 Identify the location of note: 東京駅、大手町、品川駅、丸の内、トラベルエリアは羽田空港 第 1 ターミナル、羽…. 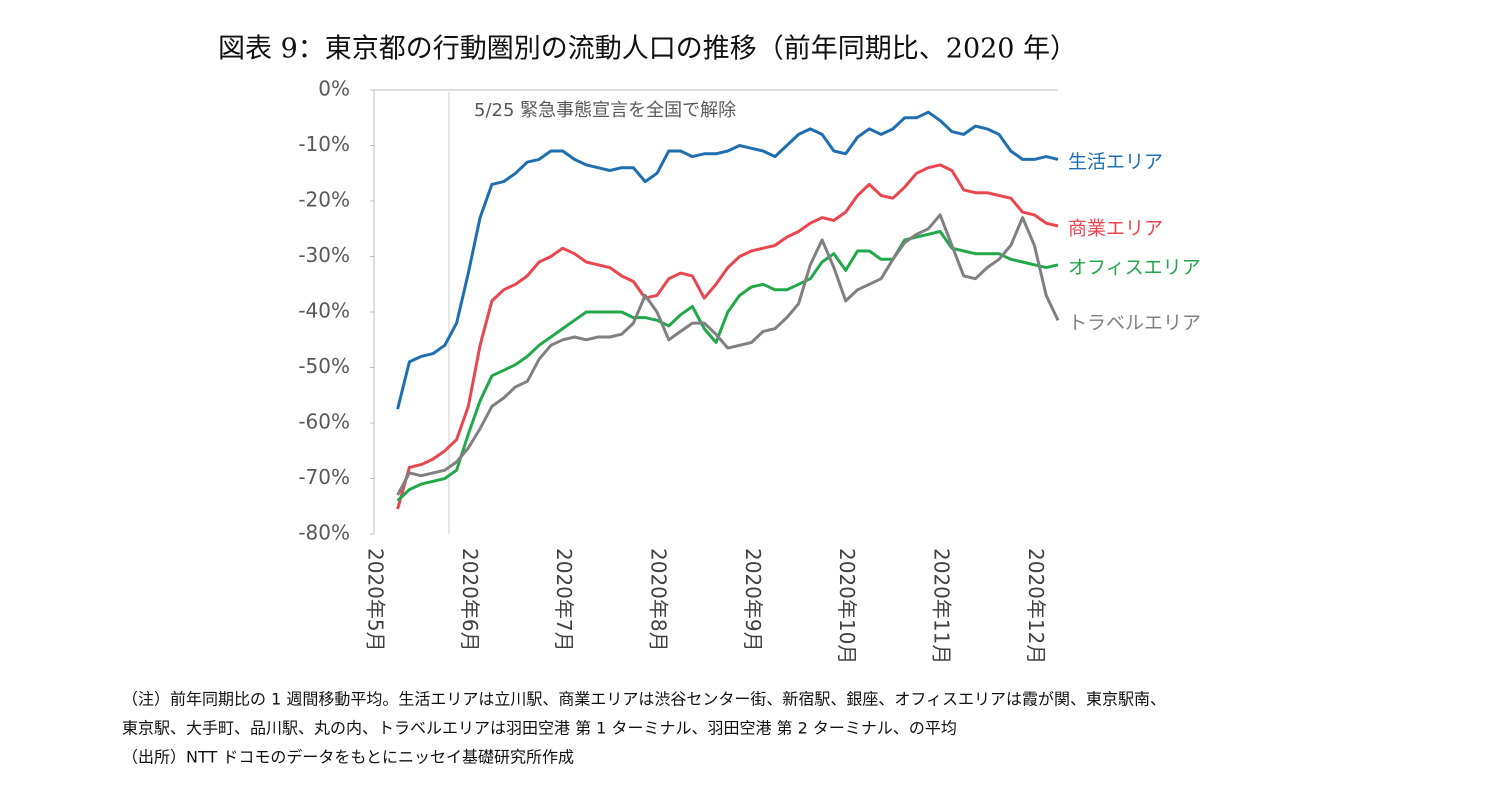
(539, 728).